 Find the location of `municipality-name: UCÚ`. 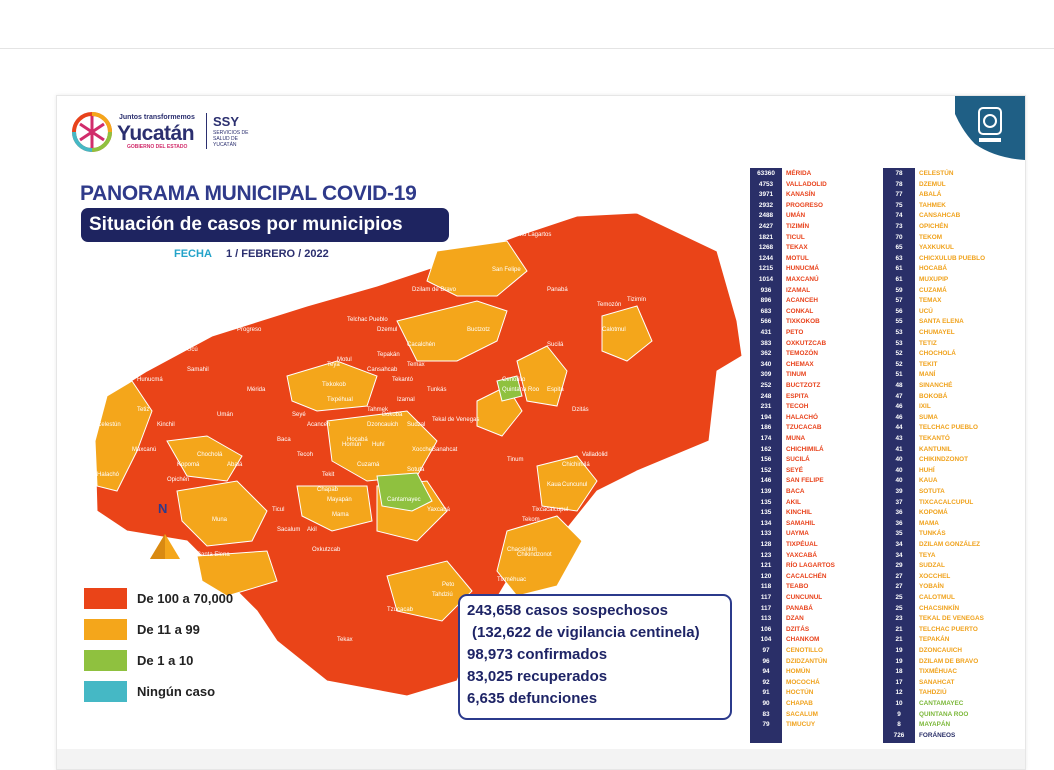

municipality-name: UCÚ is located at coordinates (926, 311).